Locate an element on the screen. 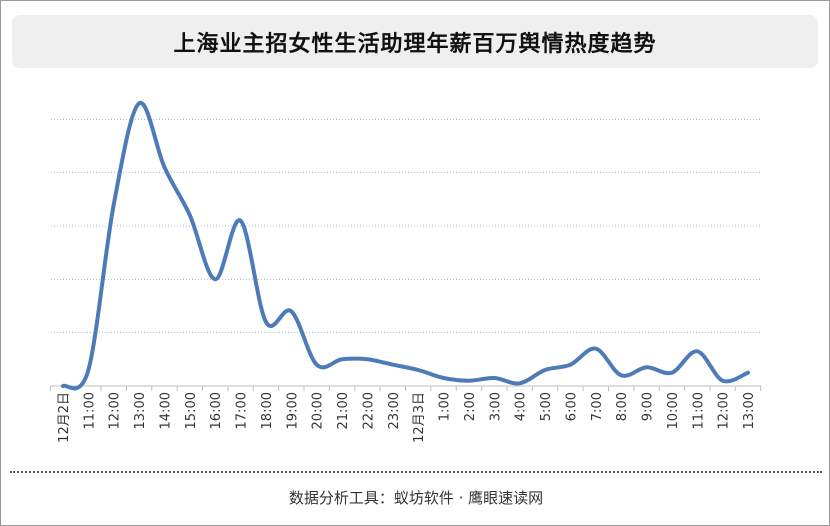 The width and height of the screenshot is (830, 526). footer-source: 数据分析工具：蚁坊软件 · 鹰眼速读网 is located at coordinates (416, 498).